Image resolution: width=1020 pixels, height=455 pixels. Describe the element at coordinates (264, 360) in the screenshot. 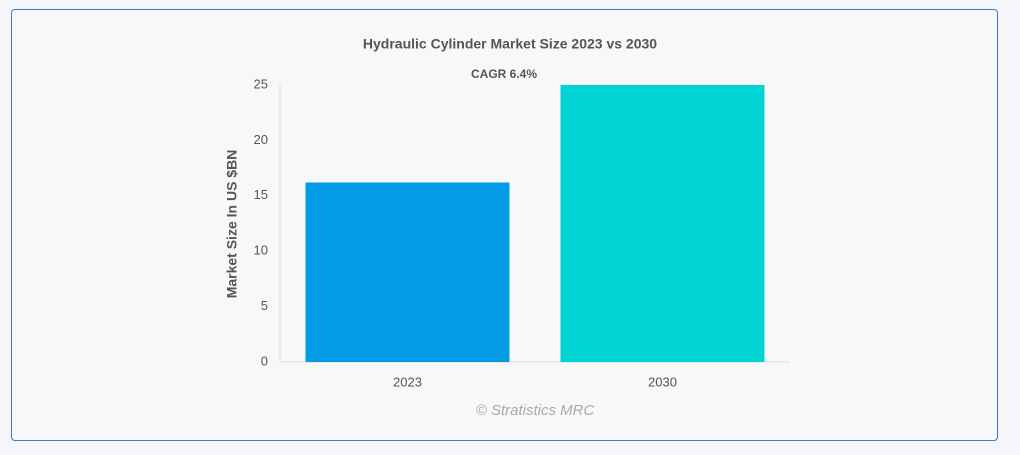

I see `y-tick-label: 0` at that location.